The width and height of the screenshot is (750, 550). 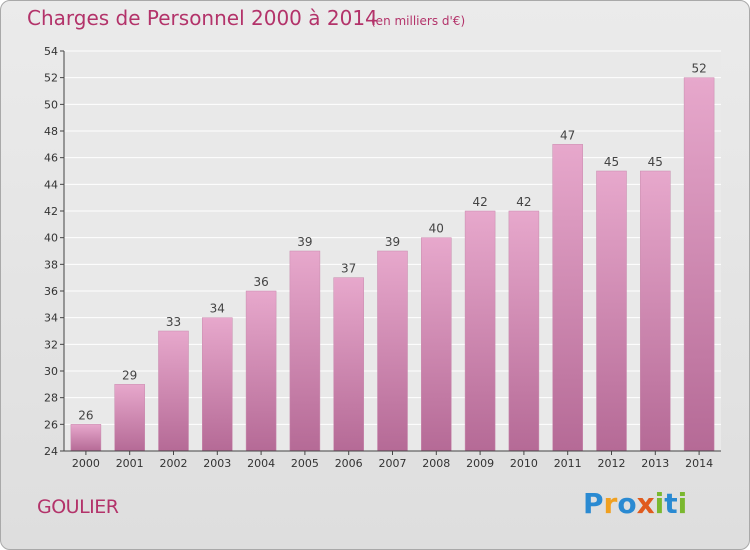 I want to click on unit-note: (en milliers d'€), so click(x=418, y=21).